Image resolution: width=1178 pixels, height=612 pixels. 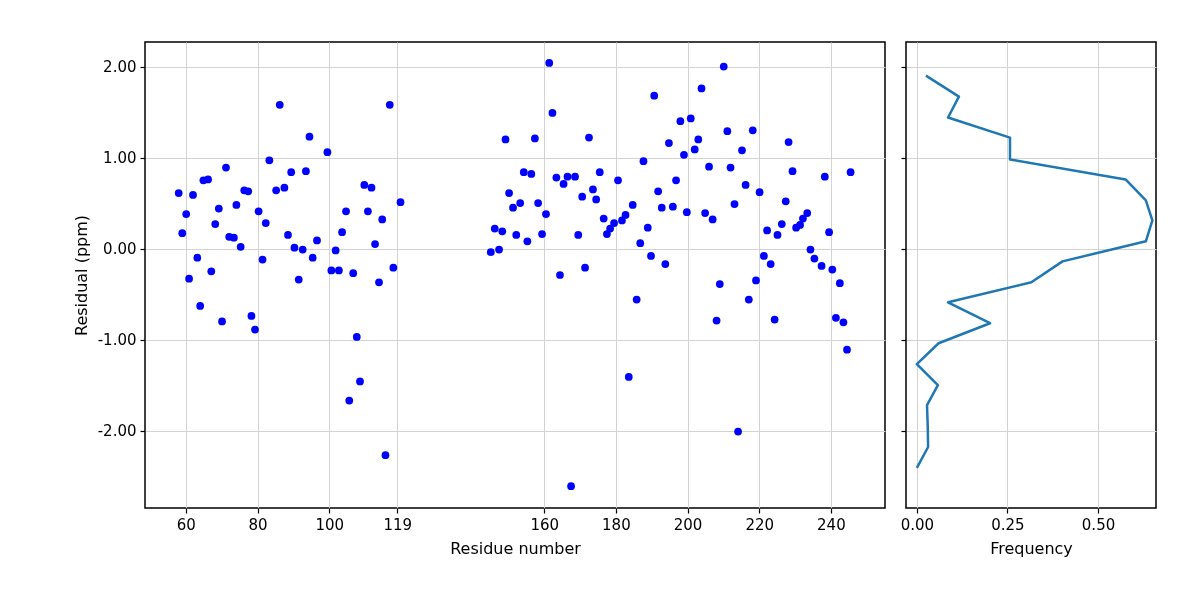 What do you see at coordinates (545, 524) in the screenshot?
I see `x-tick-label: 160` at bounding box center [545, 524].